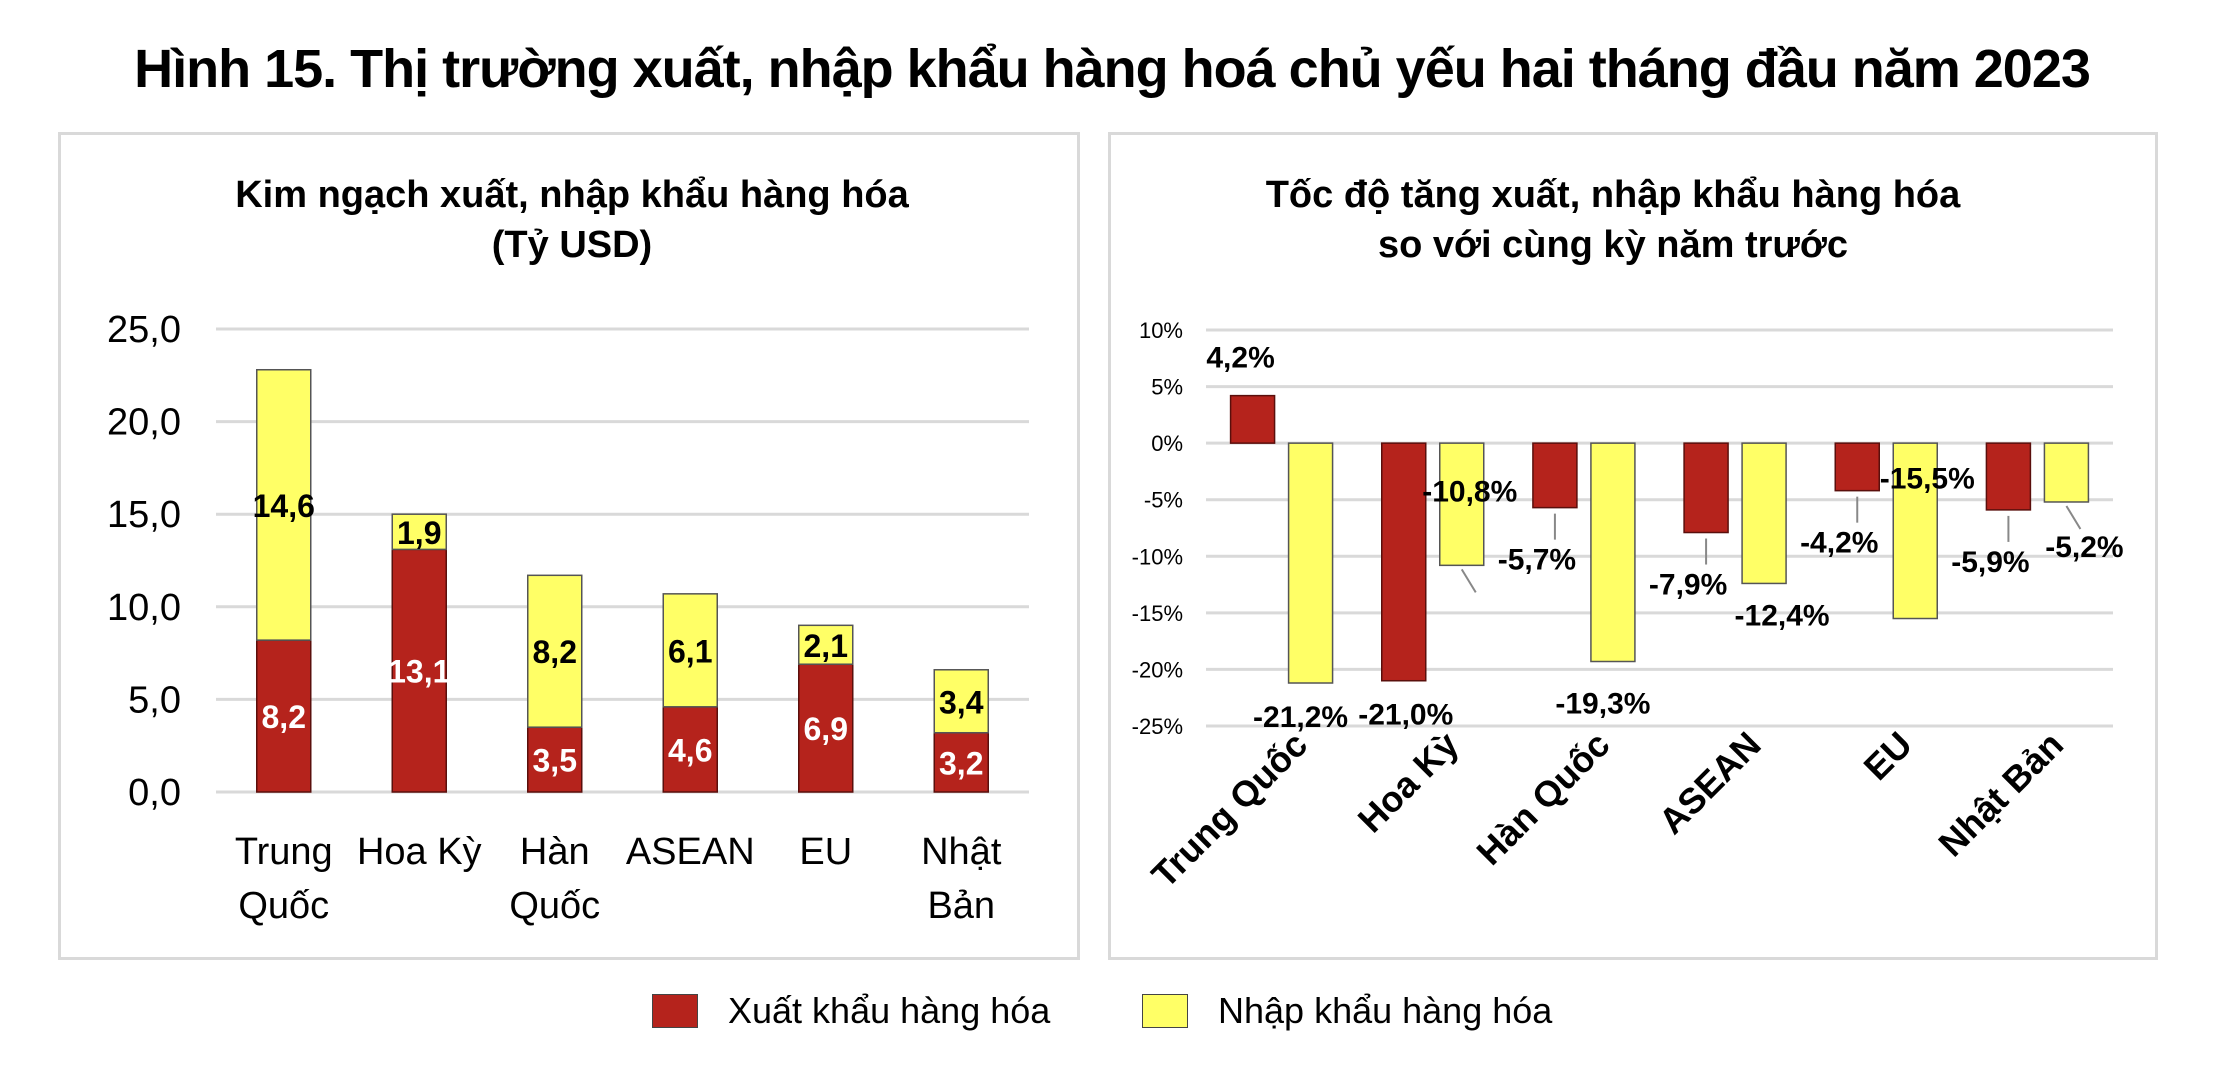 The height and width of the screenshot is (1092, 2224). I want to click on export-data-label: -5,7%, so click(1537, 560).